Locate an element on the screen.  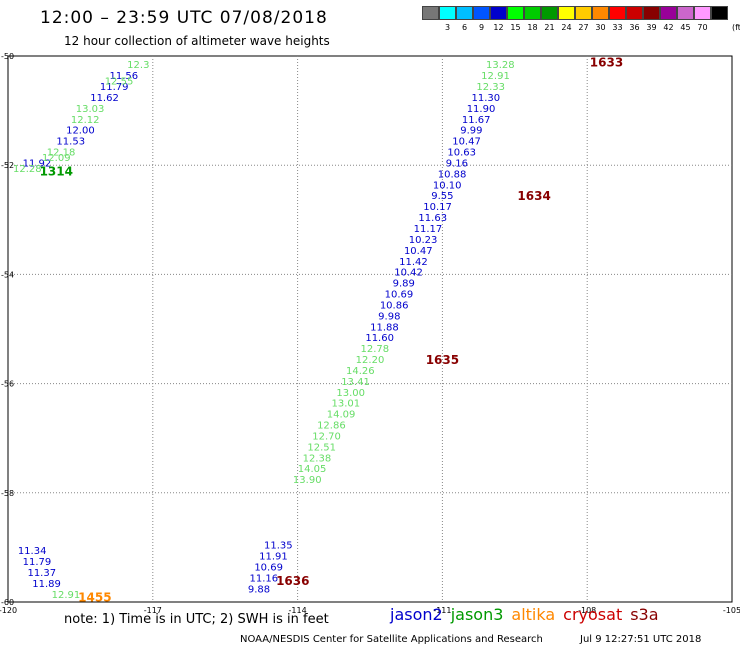
data-point-label: 10.63 is located at coordinates (461, 153).